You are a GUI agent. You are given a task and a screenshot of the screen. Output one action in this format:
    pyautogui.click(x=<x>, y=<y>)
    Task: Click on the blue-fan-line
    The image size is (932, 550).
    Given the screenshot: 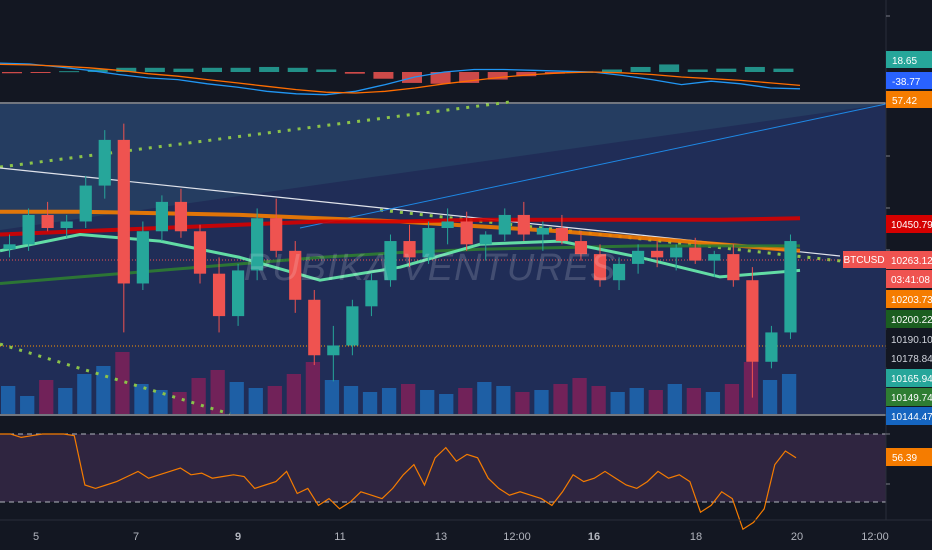 What is the action you would take?
    pyautogui.click(x=593, y=166)
    